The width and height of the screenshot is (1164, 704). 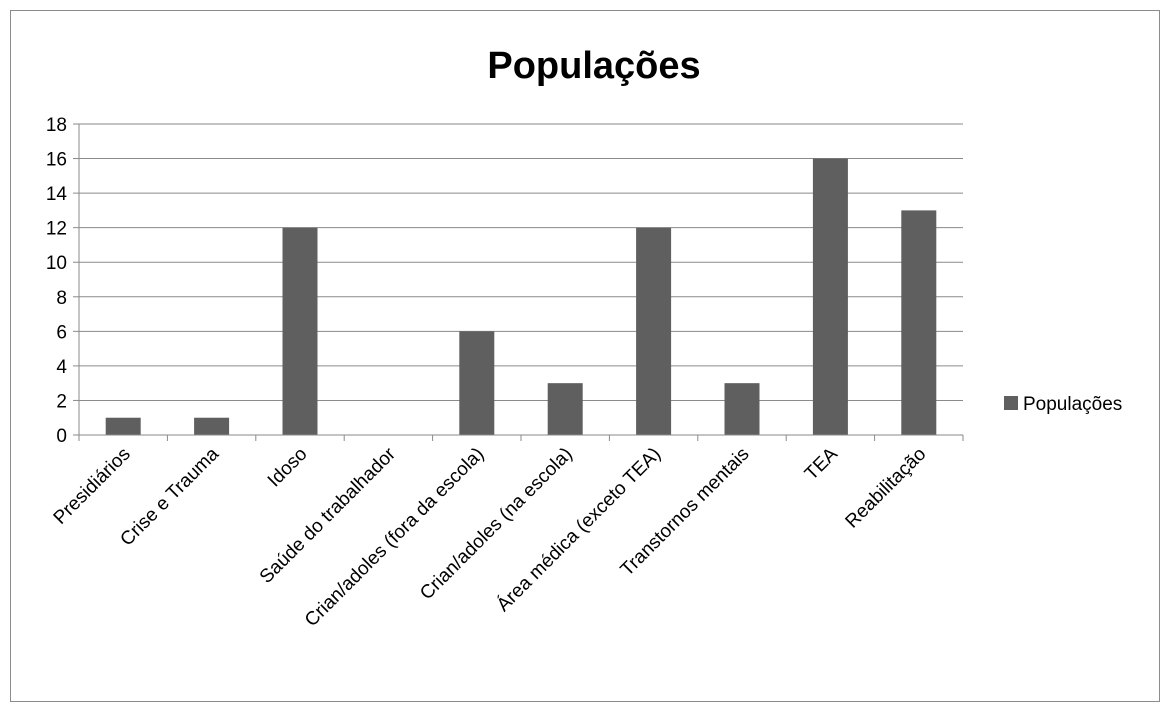 What do you see at coordinates (56, 229) in the screenshot?
I see `y-tick-label: 12` at bounding box center [56, 229].